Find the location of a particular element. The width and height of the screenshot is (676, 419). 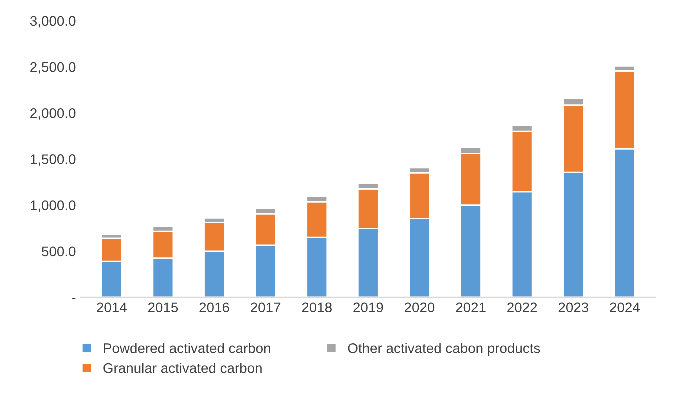

y-tick-label: 3,000.0 is located at coordinates (53, 22).